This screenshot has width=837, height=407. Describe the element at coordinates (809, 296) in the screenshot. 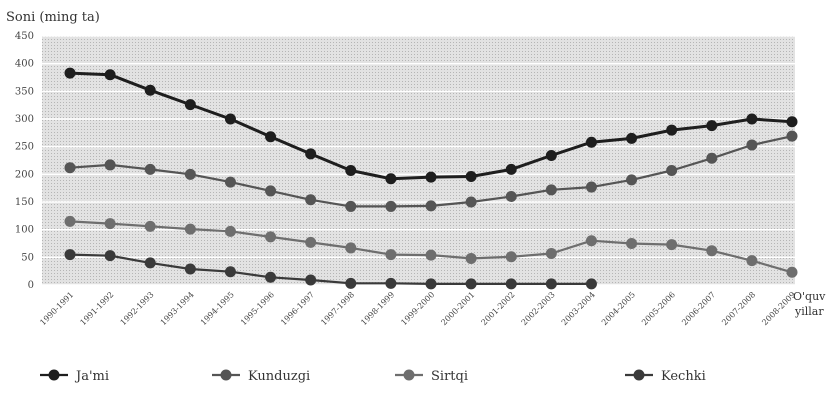

I see `x-axis-title-line1: O'quv` at that location.